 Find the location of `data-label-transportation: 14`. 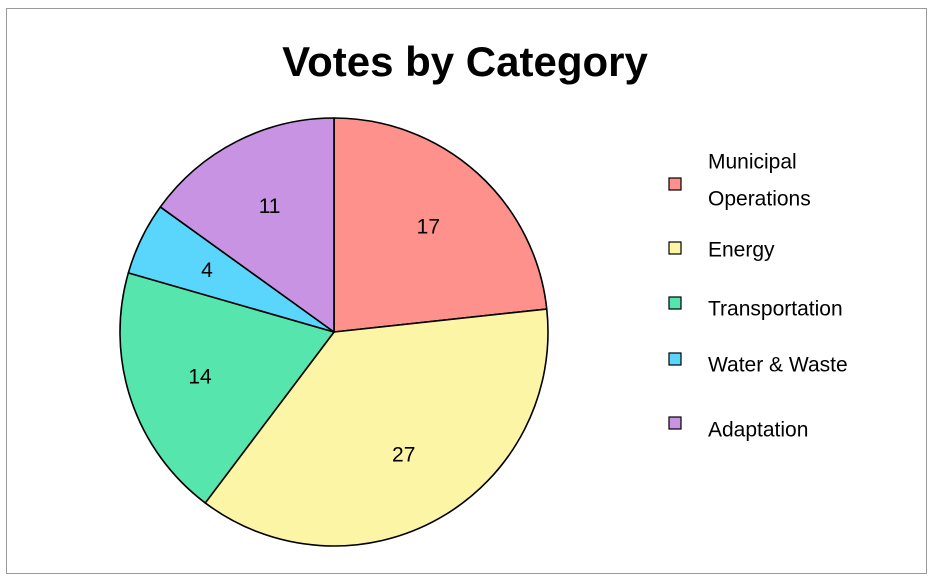

data-label-transportation: 14 is located at coordinates (200, 376).